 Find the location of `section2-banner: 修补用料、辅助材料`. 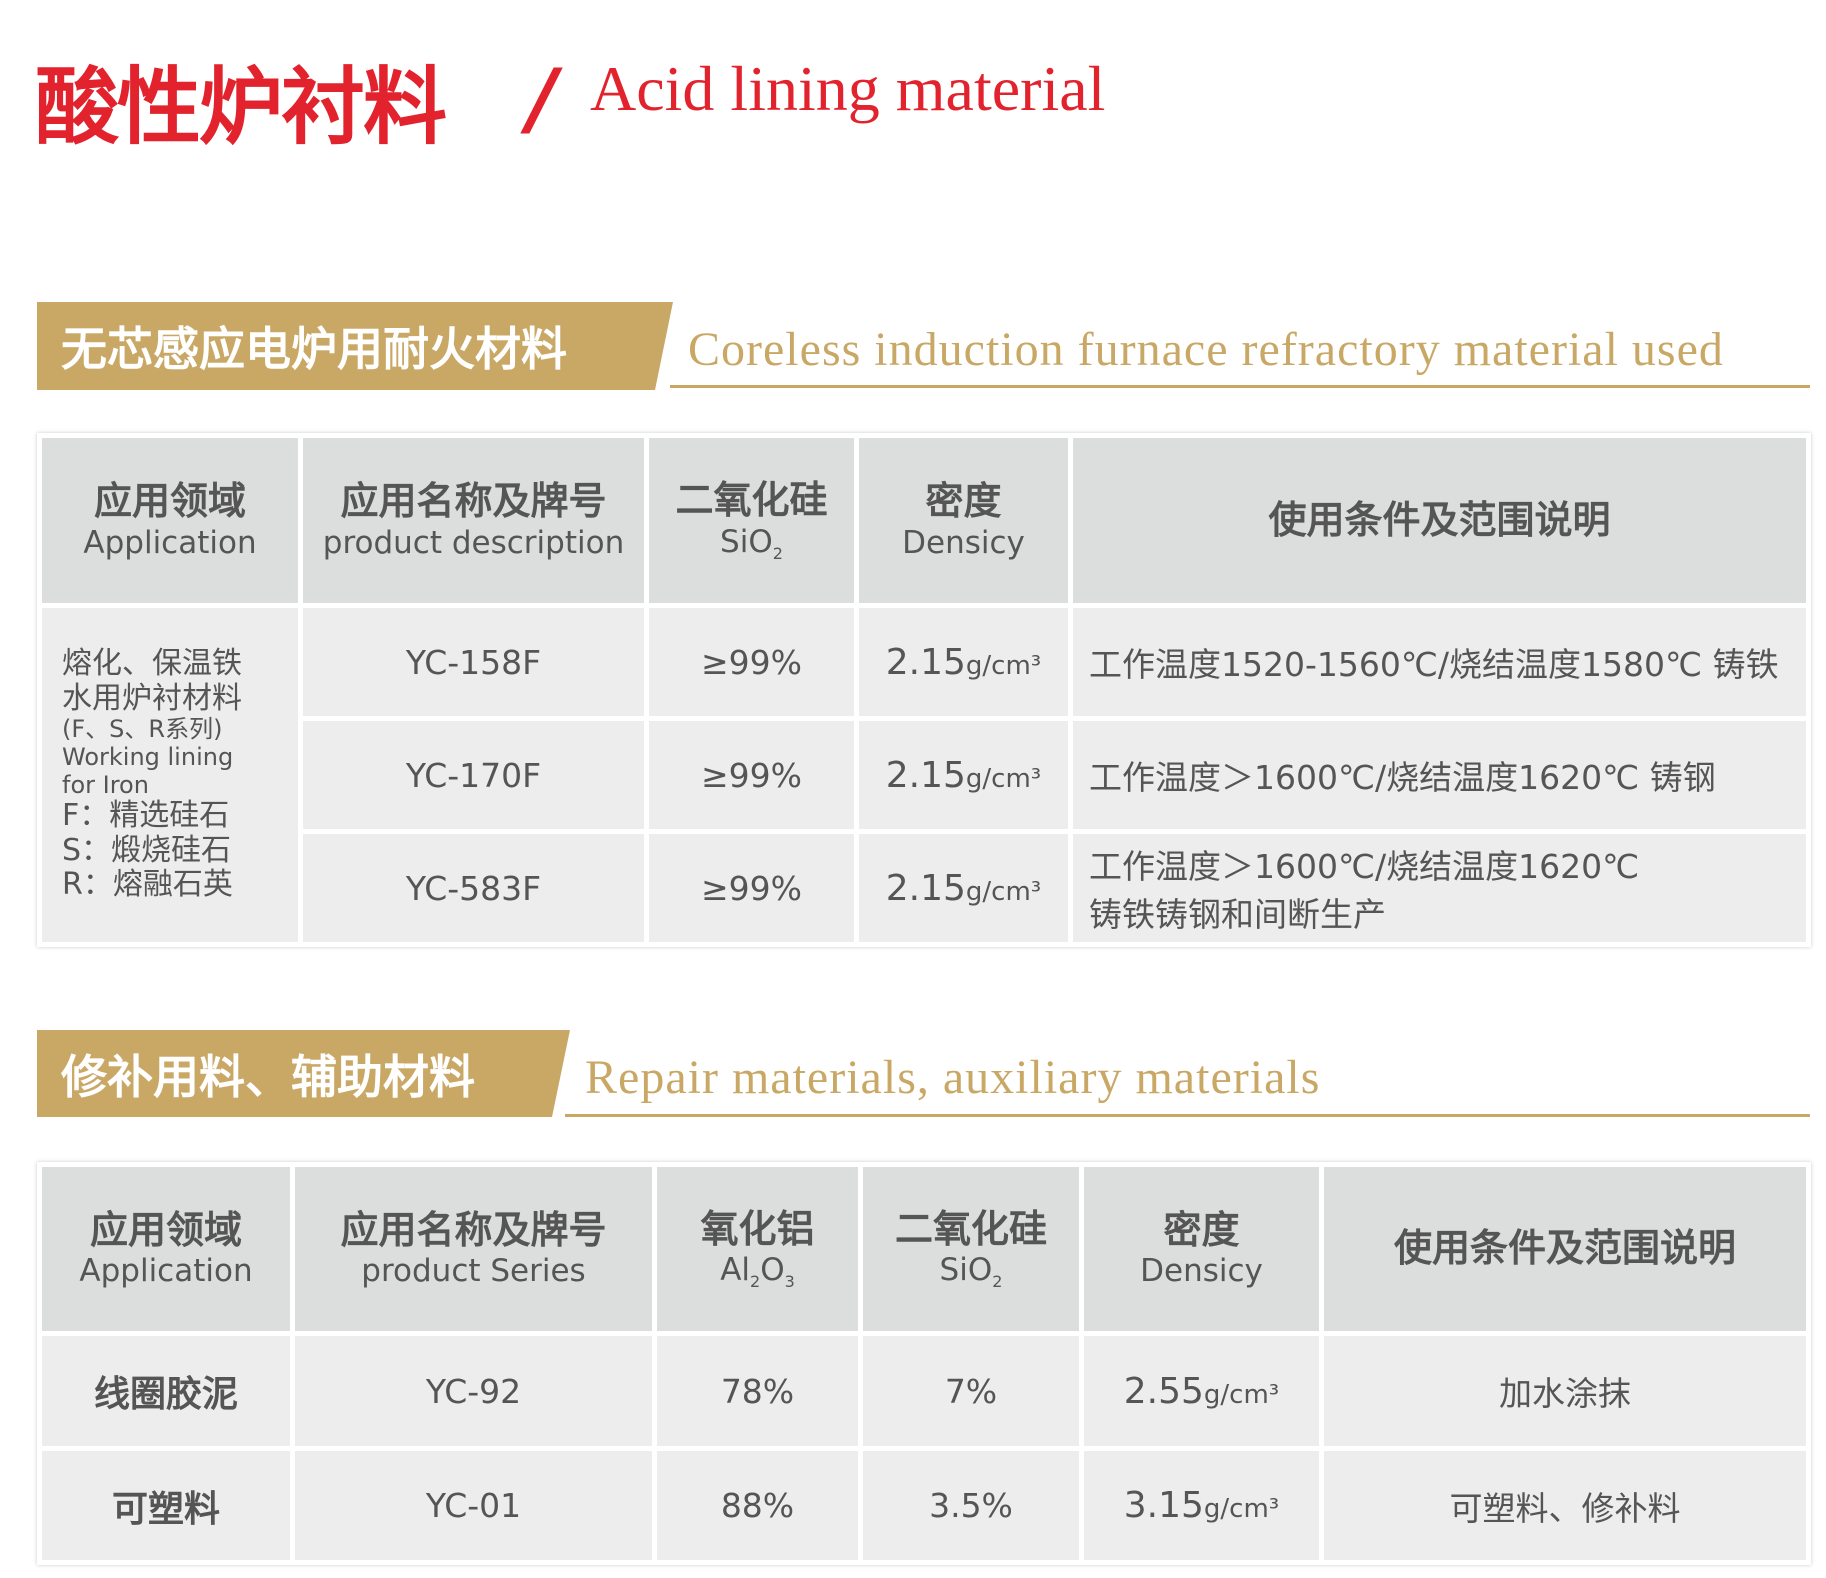

section2-banner: 修补用料、辅助材料 is located at coordinates (303, 1073).